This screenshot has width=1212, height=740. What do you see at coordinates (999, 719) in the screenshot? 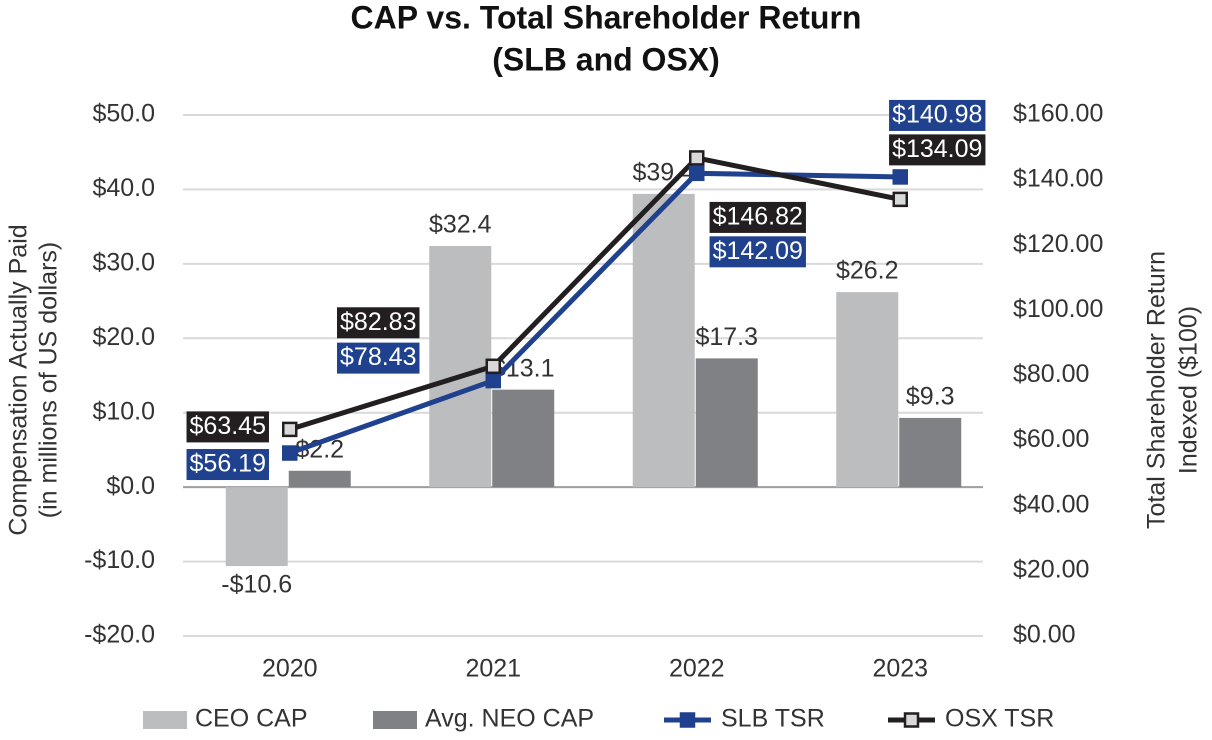
I see `legend-label: OSX TSR` at bounding box center [999, 719].